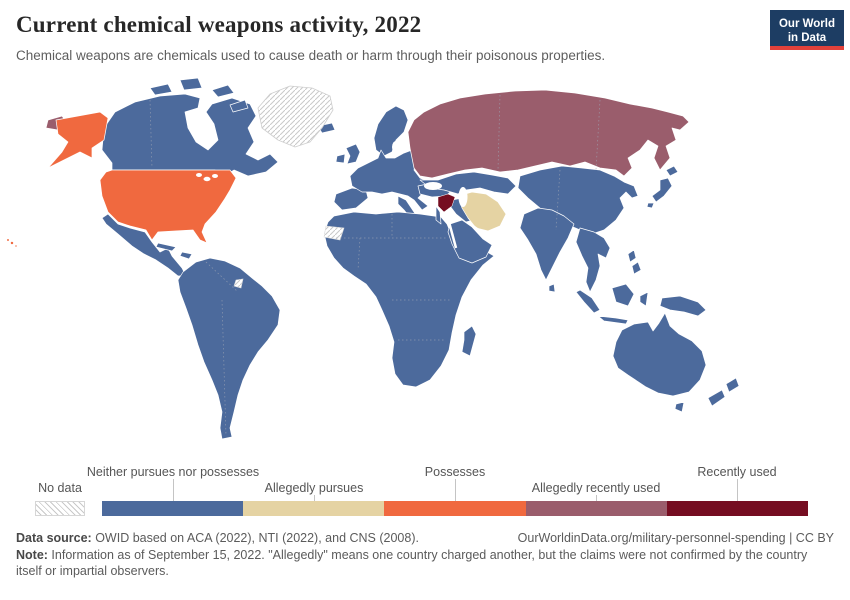 Image resolution: width=850 pixels, height=600 pixels. I want to click on owid-logo-line2: in Data, so click(807, 38).